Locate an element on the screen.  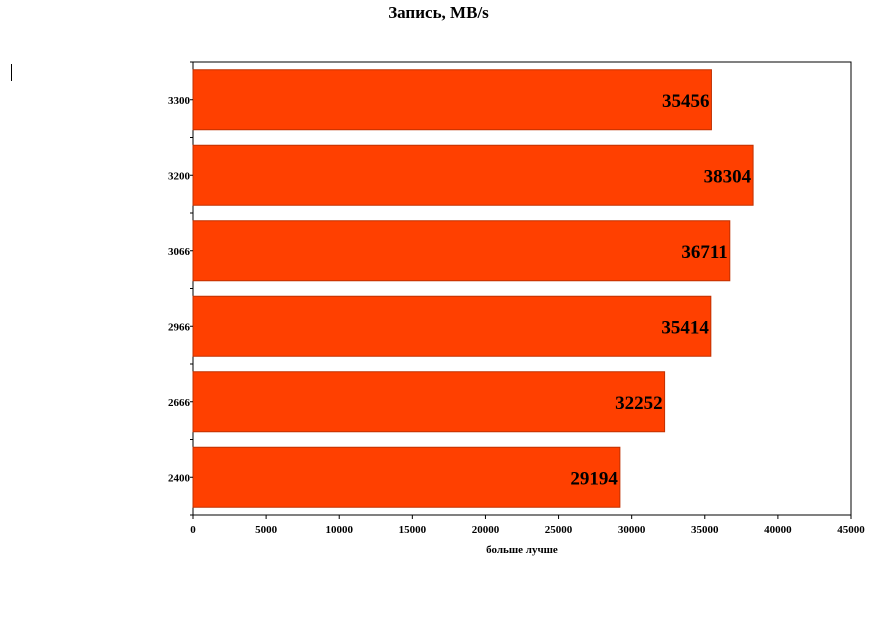
x-tick-label-0: 0 is located at coordinates (193, 530).